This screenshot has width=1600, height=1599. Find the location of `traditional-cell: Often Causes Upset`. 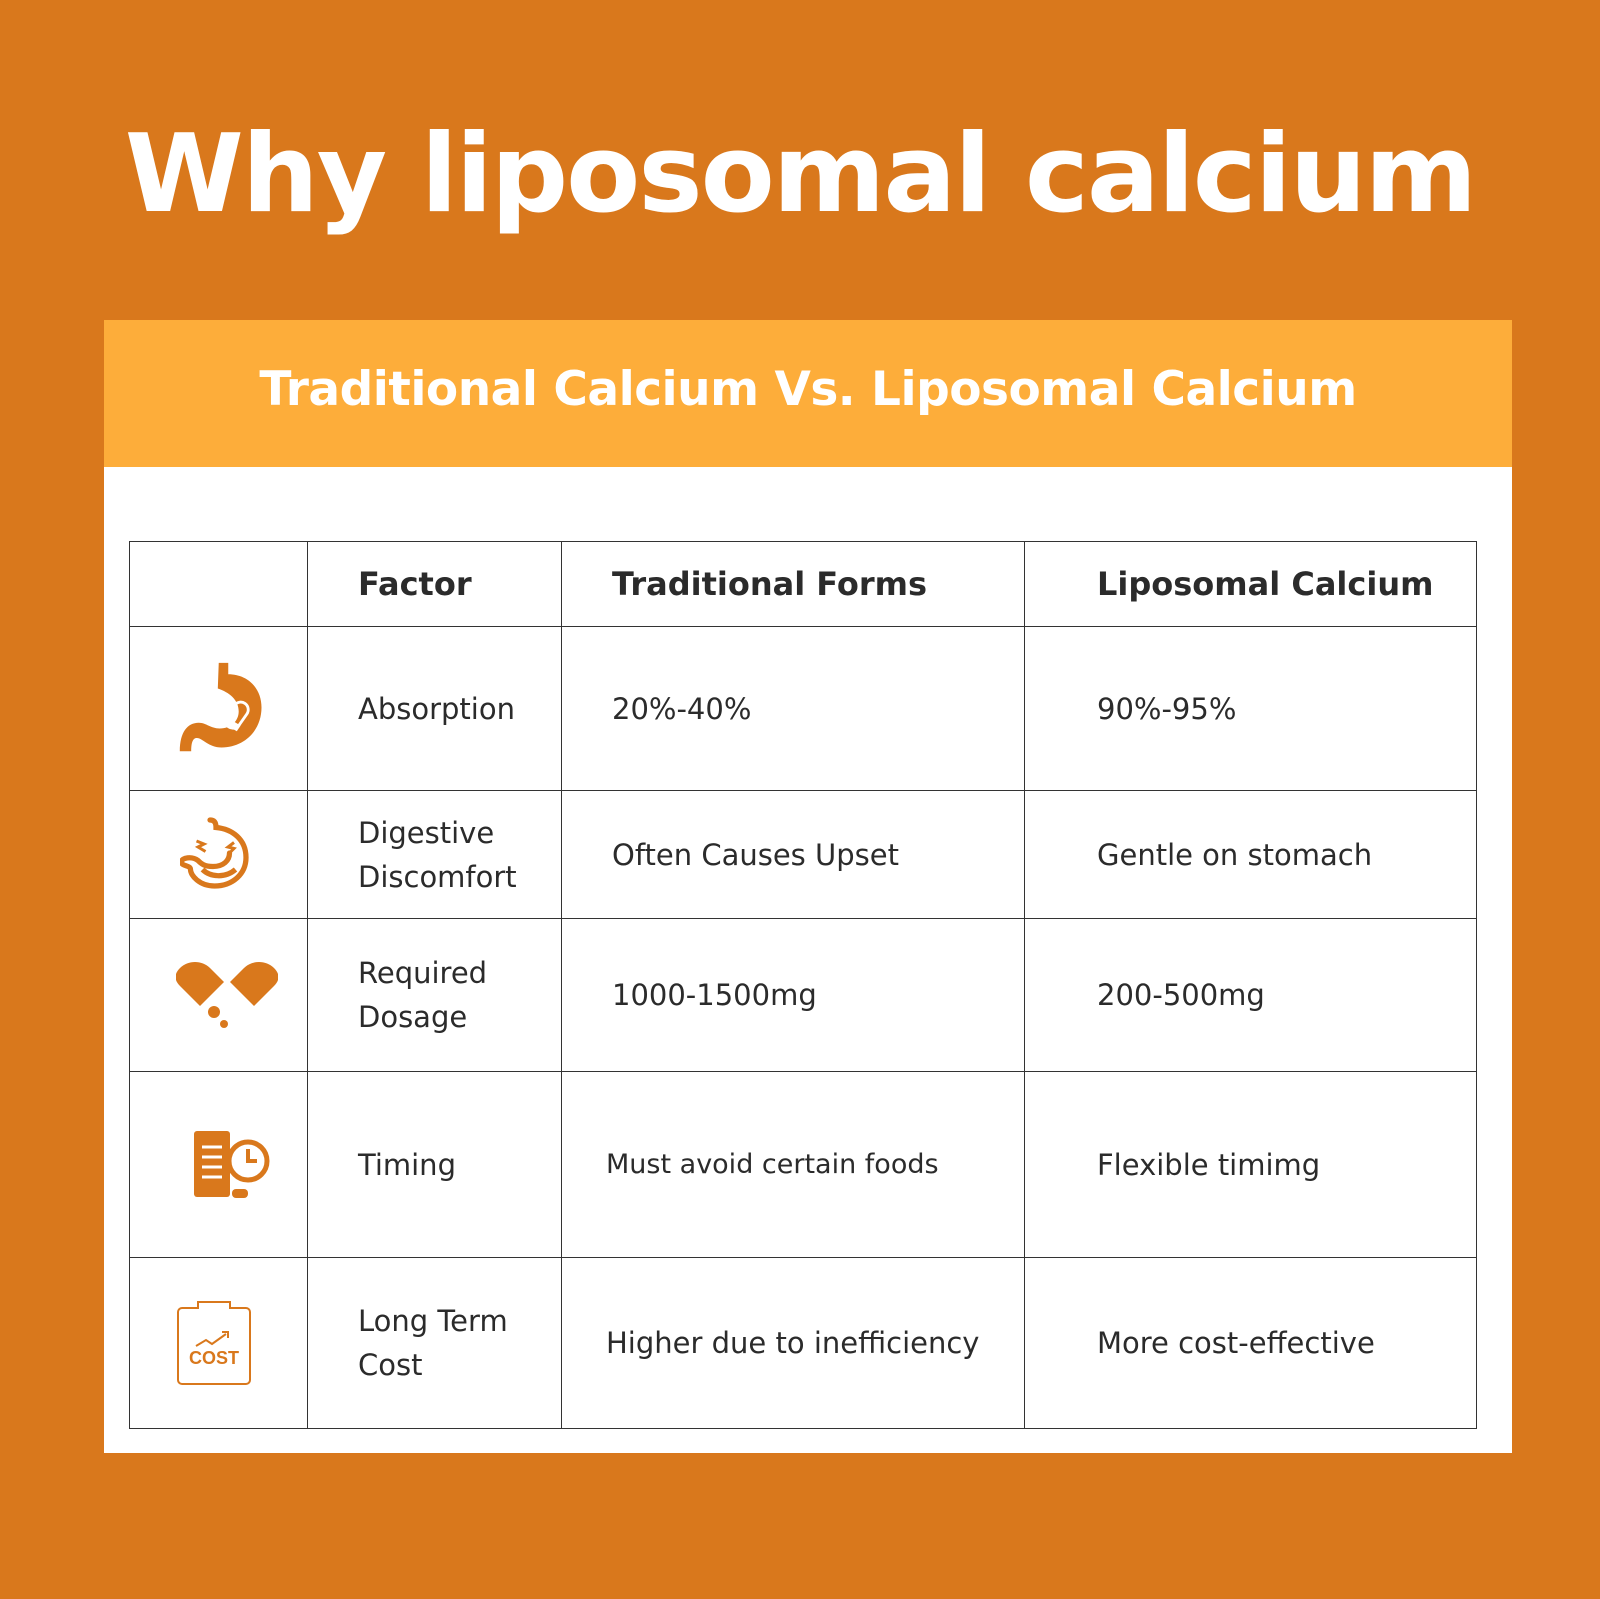

traditional-cell: Often Causes Upset is located at coordinates (793, 854).